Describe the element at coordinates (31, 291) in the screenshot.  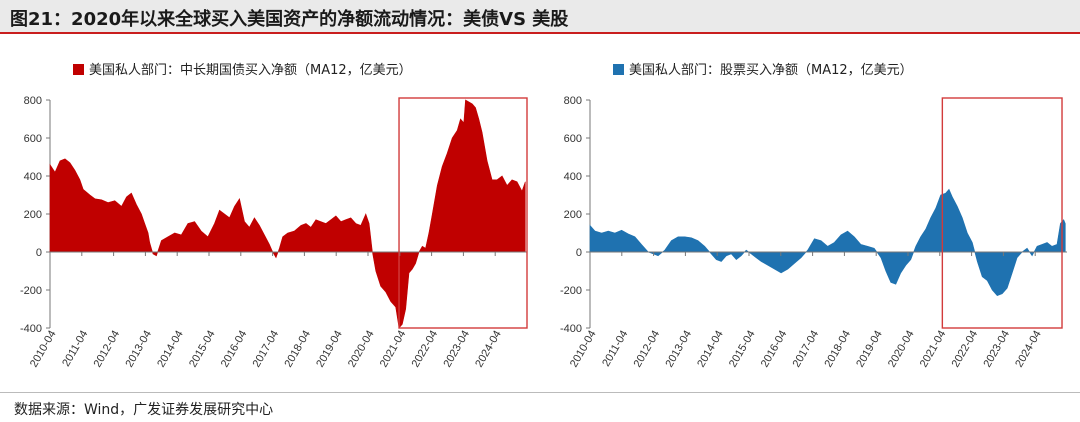
I see `left-y-tick-label: -200` at that location.